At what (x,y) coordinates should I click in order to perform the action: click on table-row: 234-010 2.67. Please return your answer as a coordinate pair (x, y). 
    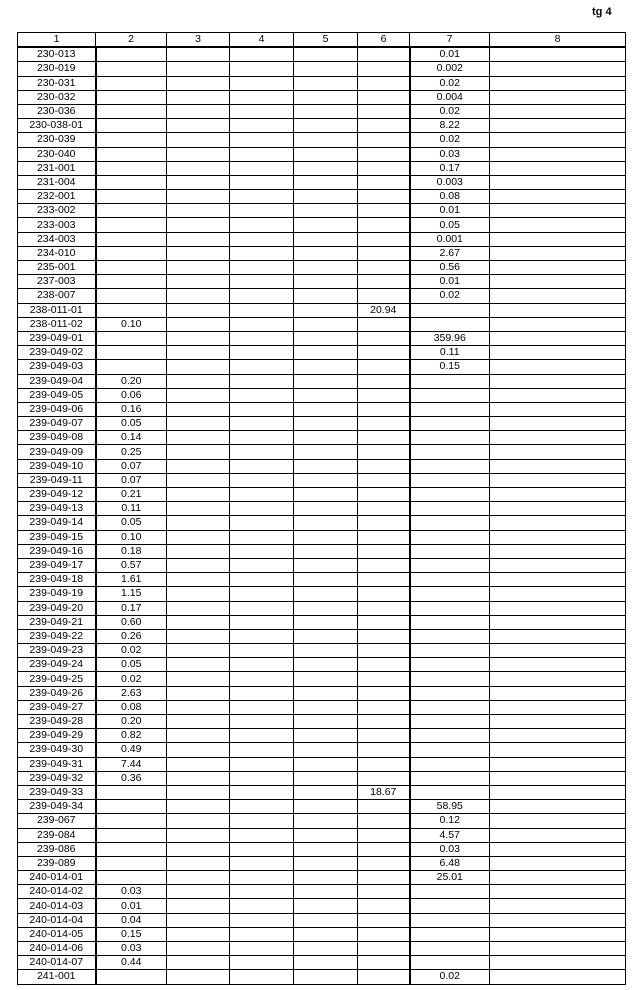
    Looking at the image, I should click on (321, 253).